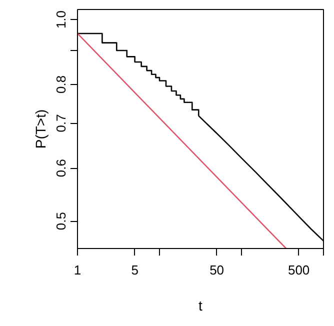 The image size is (334, 326). What do you see at coordinates (61, 221) in the screenshot?
I see `y-tick-label: 0.5` at bounding box center [61, 221].